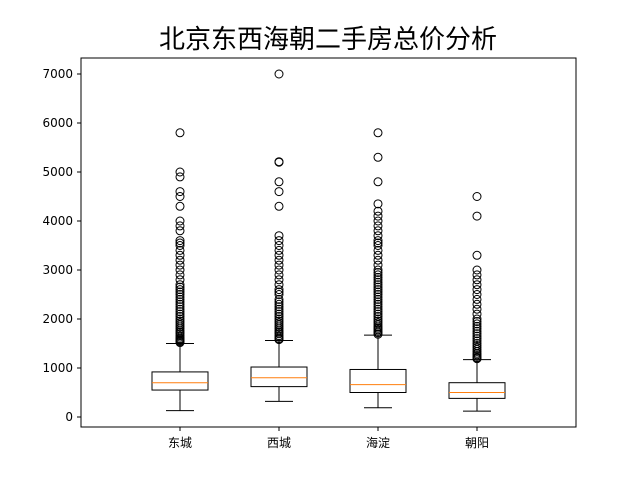 Image resolution: width=640 pixels, height=480 pixels. What do you see at coordinates (477, 443) in the screenshot?
I see `x-tick-label: 朝阳` at bounding box center [477, 443].